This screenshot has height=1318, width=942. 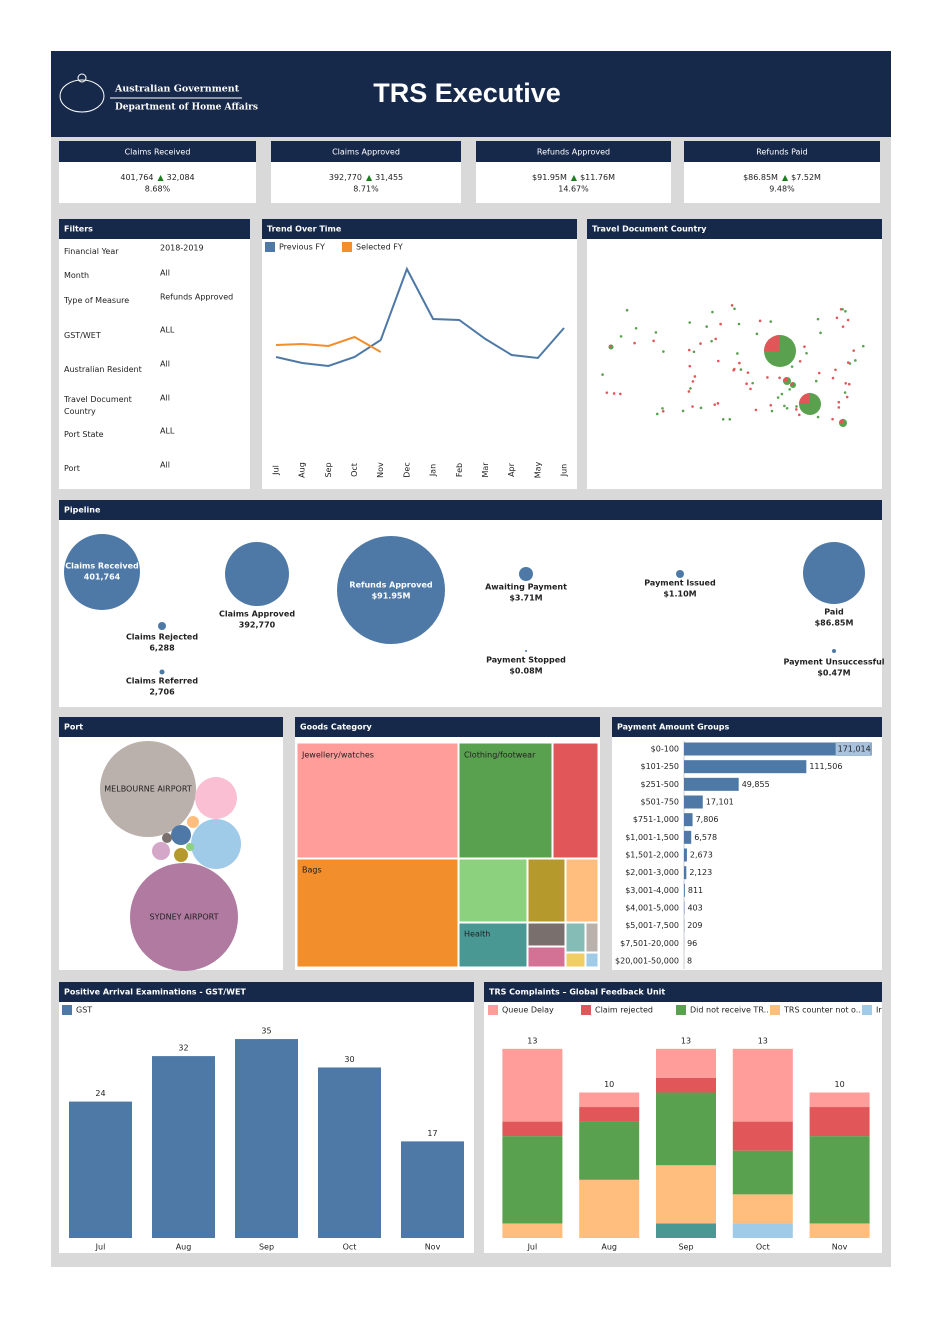 I want to click on y-tick-label: $20,001-50,000, so click(x=647, y=961).